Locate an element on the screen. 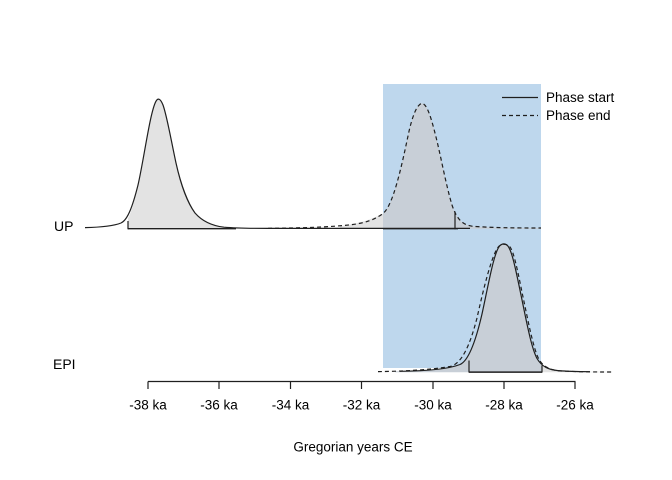 The image size is (672, 480). up-end-density-fill-left is located at coordinates (361, 221).